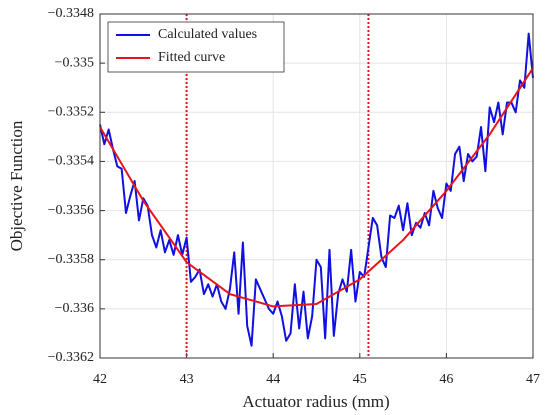  I want to click on legend-box, so click(196, 47).